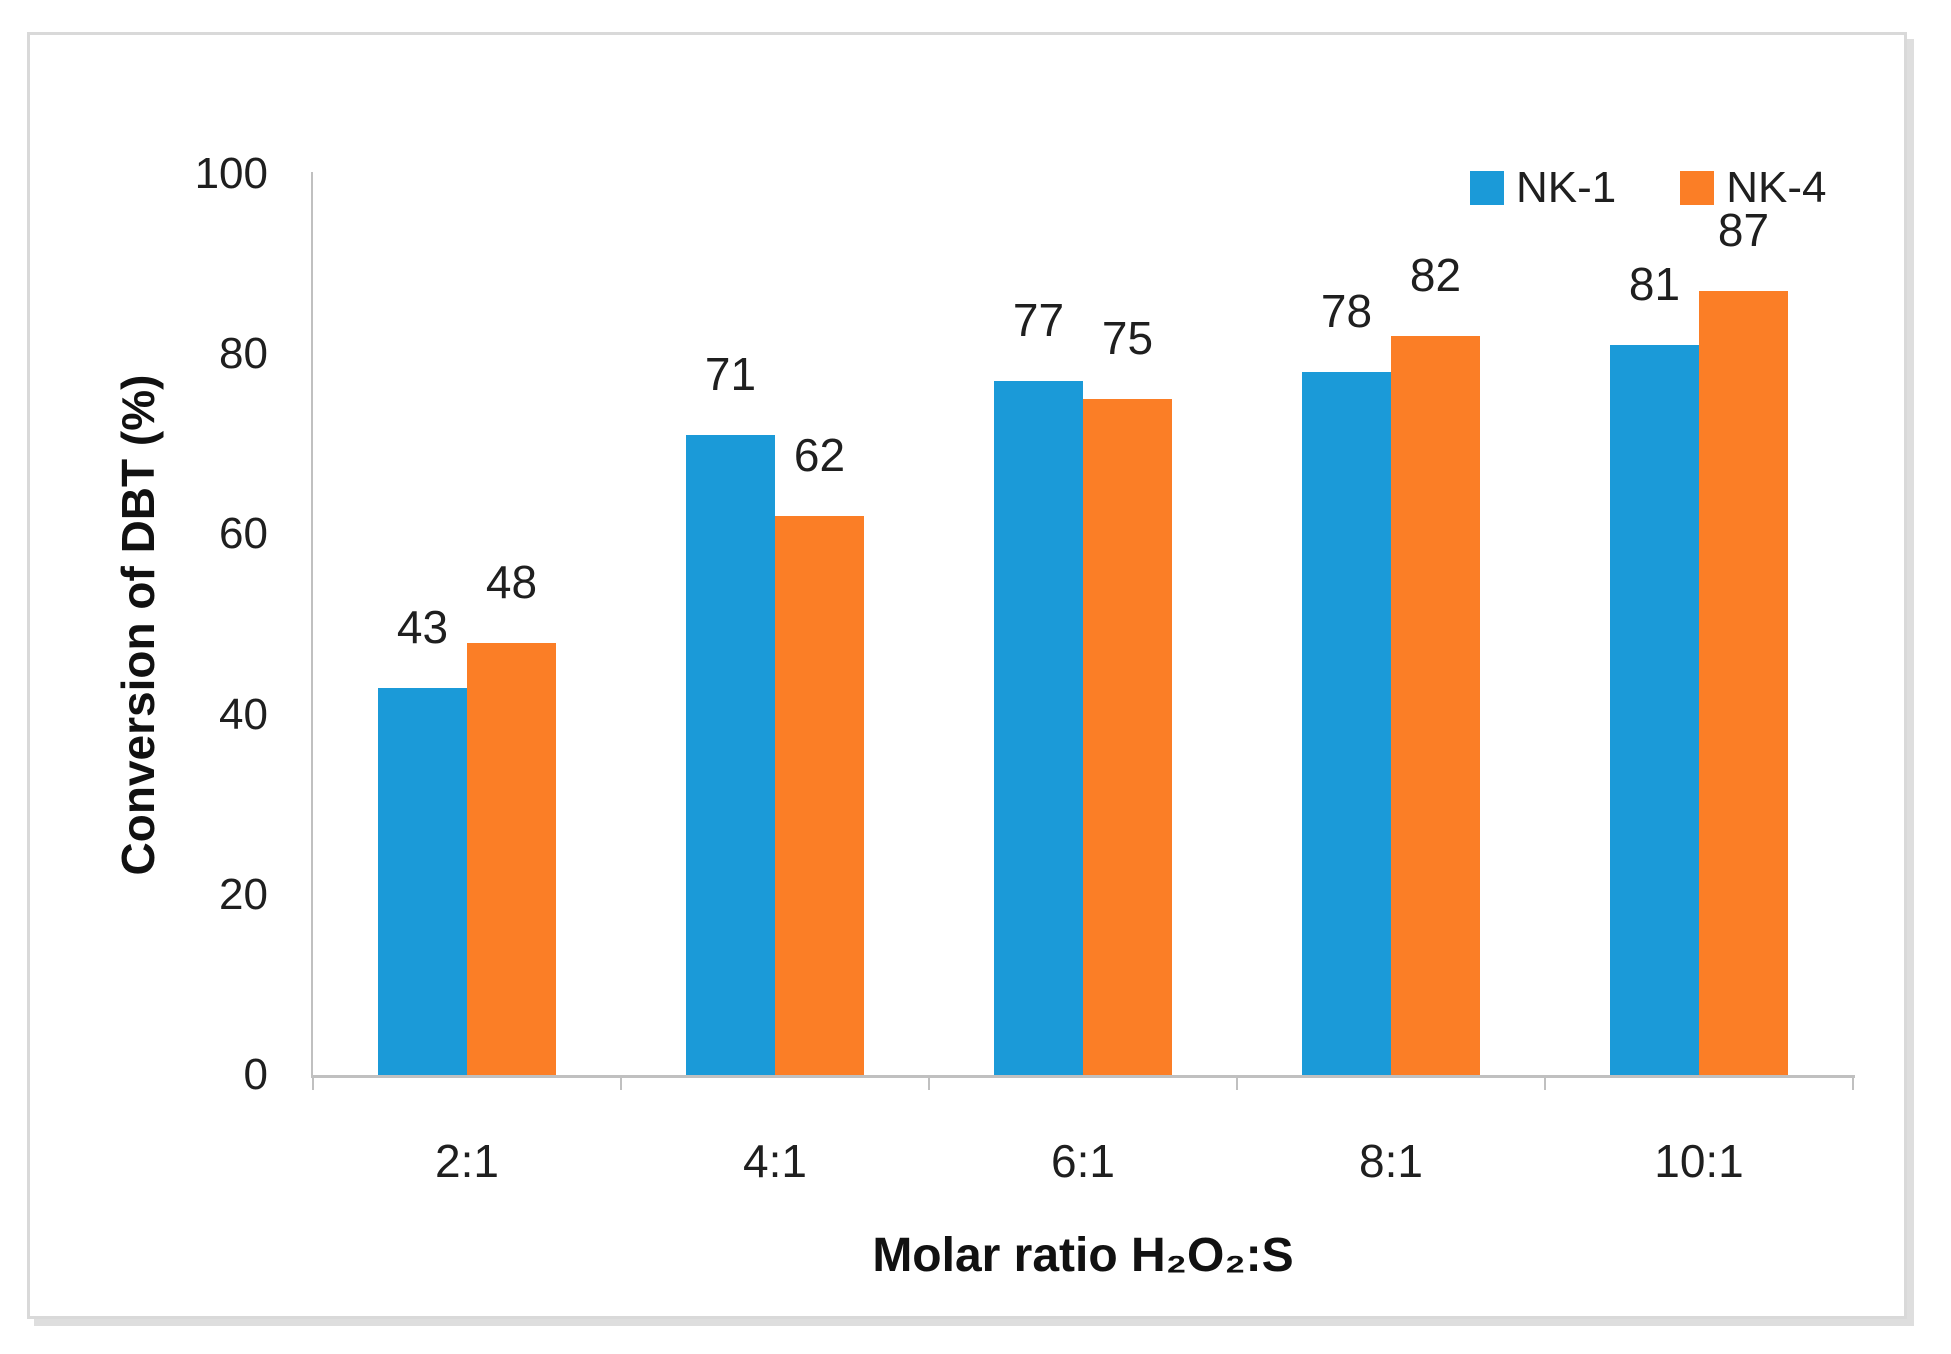 The image size is (1951, 1354). Describe the element at coordinates (1435, 275) in the screenshot. I see `bar-value-label: 82` at that location.